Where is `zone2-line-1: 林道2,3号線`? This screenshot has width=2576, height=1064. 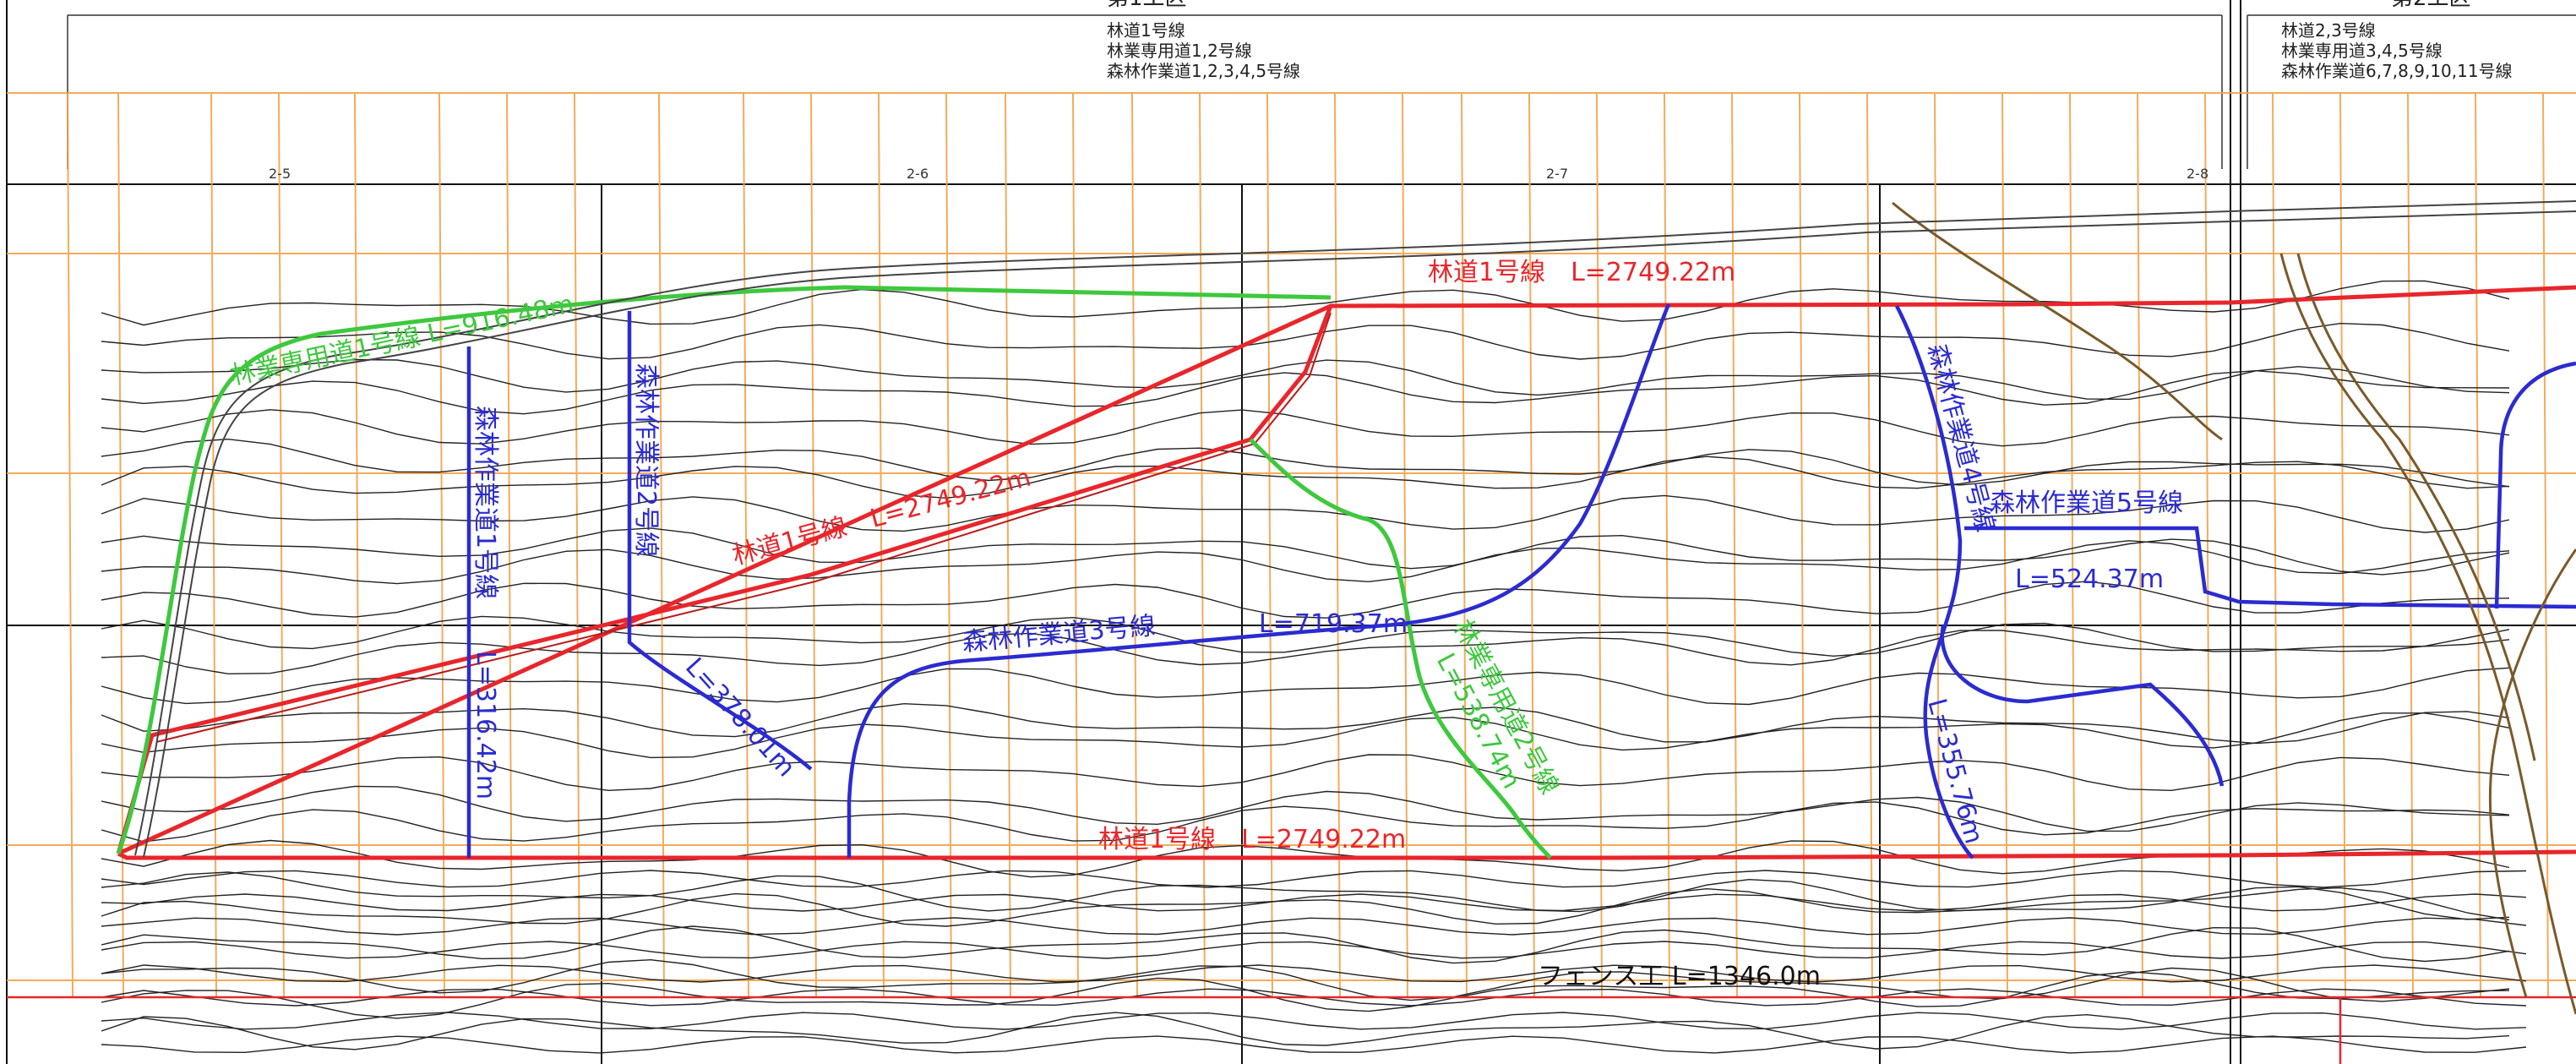 zone2-line-1: 林道2,3号線 is located at coordinates (2328, 30).